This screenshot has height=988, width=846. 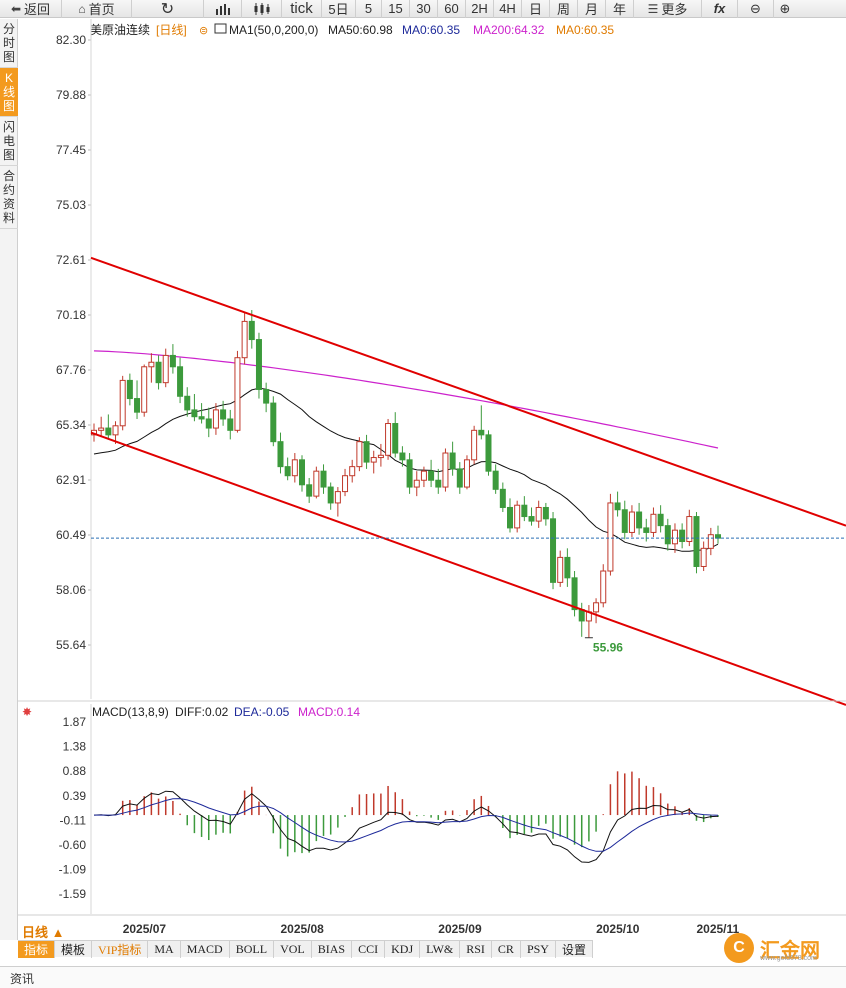 I want to click on period-15m: 15, so click(x=396, y=9).